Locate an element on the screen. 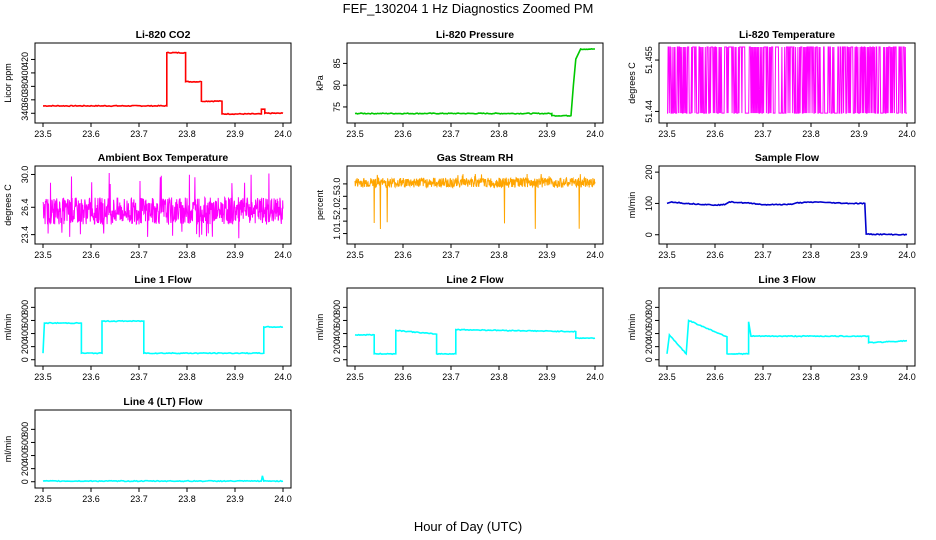 This screenshot has width=936, height=540. y-axis-label: percent is located at coordinates (320, 204).